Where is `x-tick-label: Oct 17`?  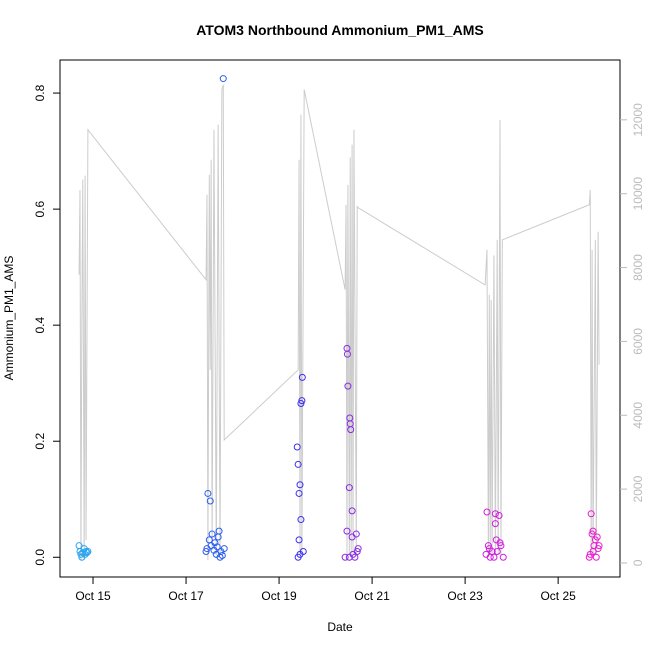 x-tick-label: Oct 17 is located at coordinates (186, 596).